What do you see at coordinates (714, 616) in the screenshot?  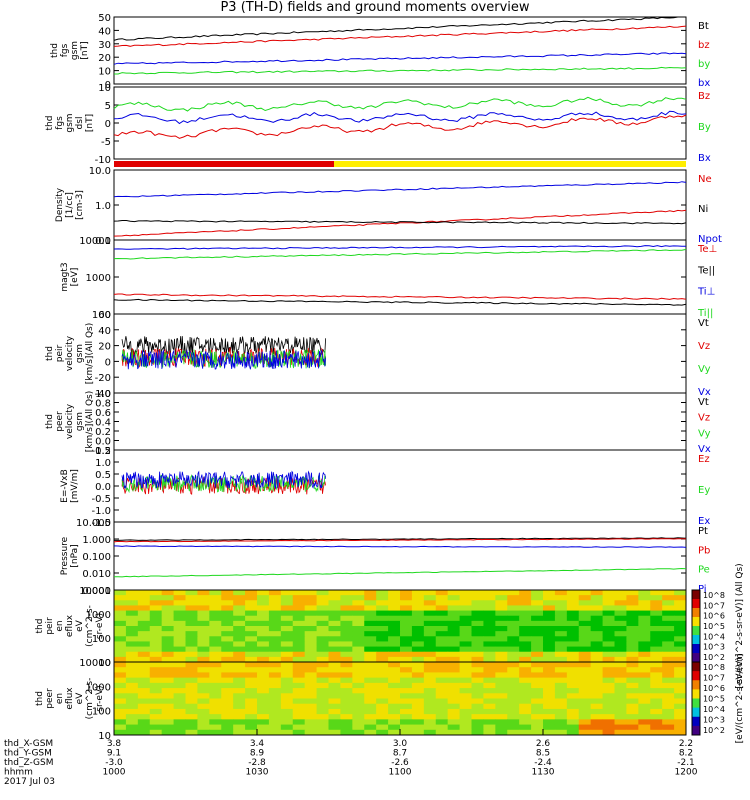 I see `colorbar-tick-label: 10^6` at bounding box center [714, 616].